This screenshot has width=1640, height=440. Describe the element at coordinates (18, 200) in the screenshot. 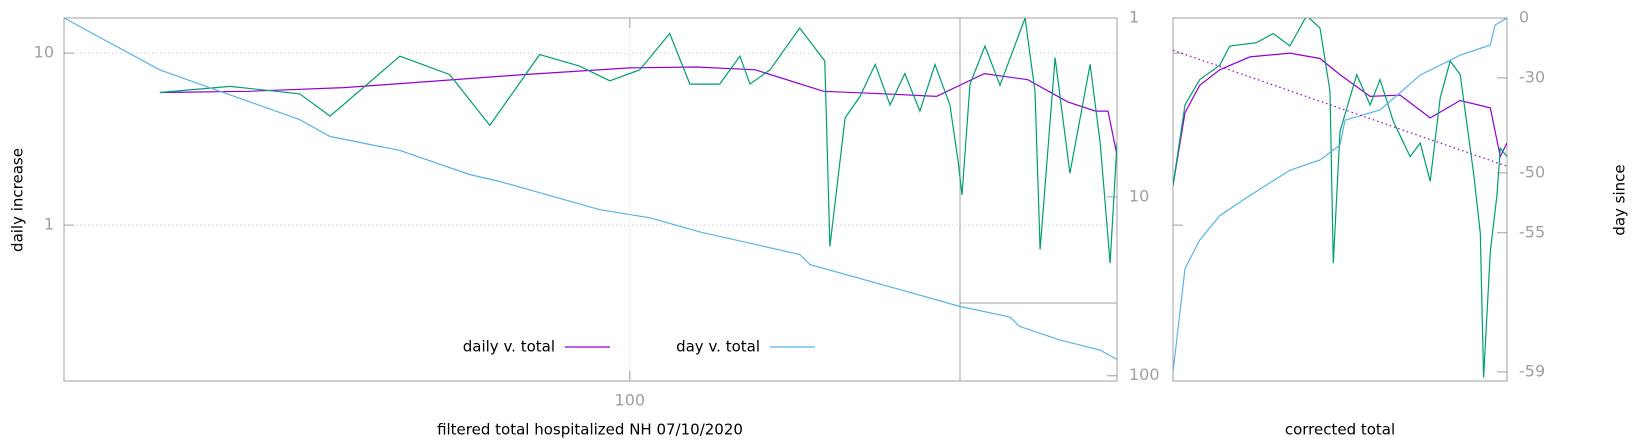

I see `y-axis-label: daily increase` at that location.